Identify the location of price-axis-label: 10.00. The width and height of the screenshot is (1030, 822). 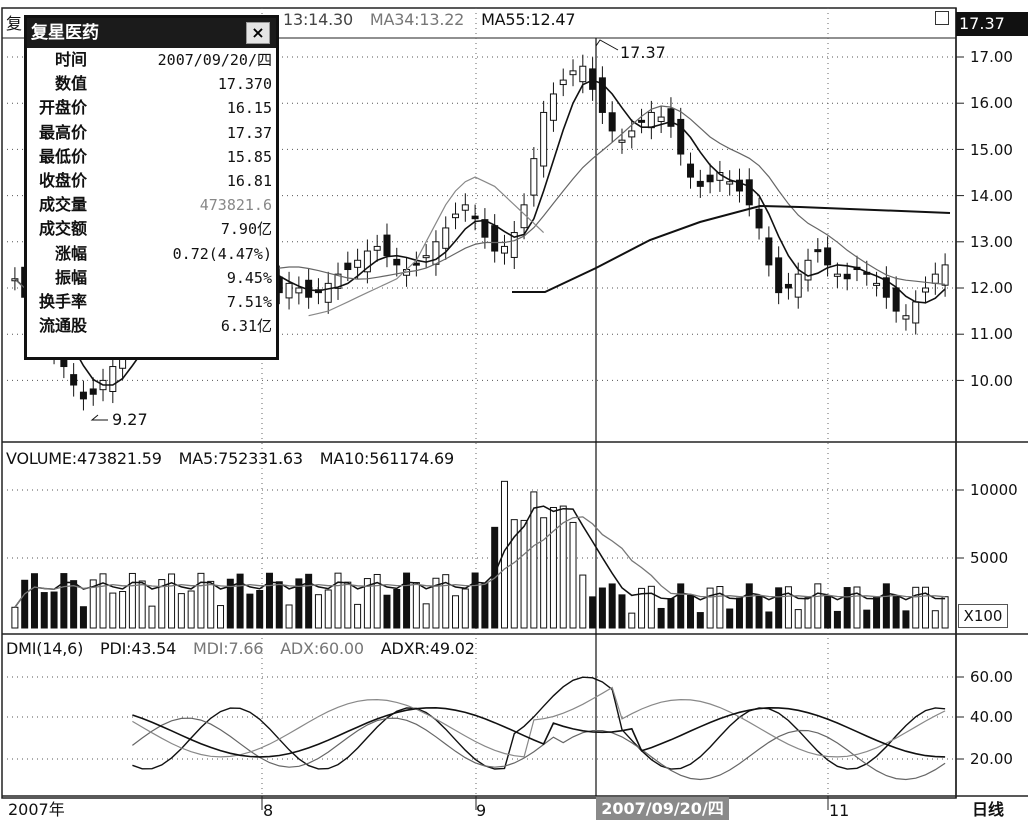
(991, 381).